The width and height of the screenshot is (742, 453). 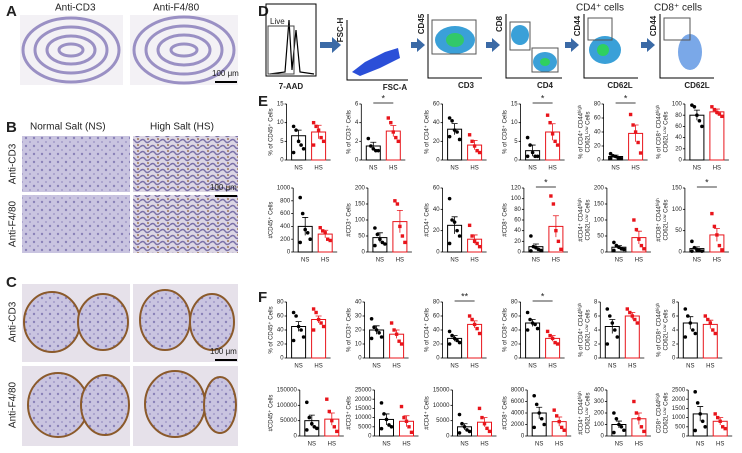 I want to click on y-axis-label: CD62Lᴸᵒʷ Cells, so click(x=666, y=413).